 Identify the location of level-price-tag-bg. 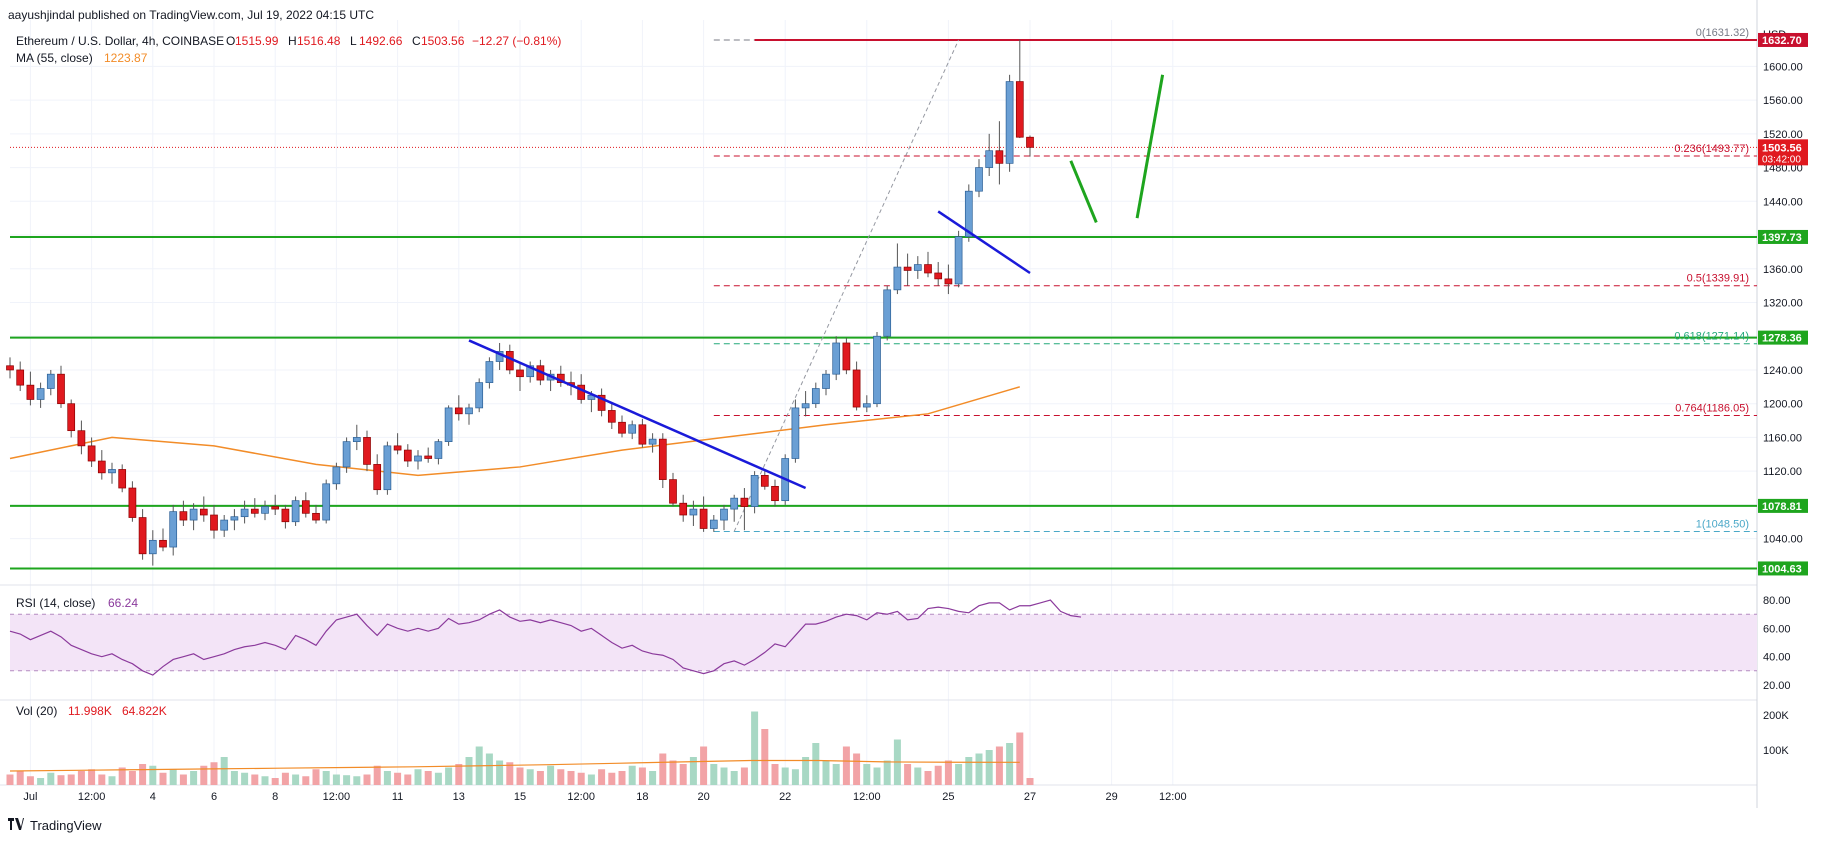
(1783, 337).